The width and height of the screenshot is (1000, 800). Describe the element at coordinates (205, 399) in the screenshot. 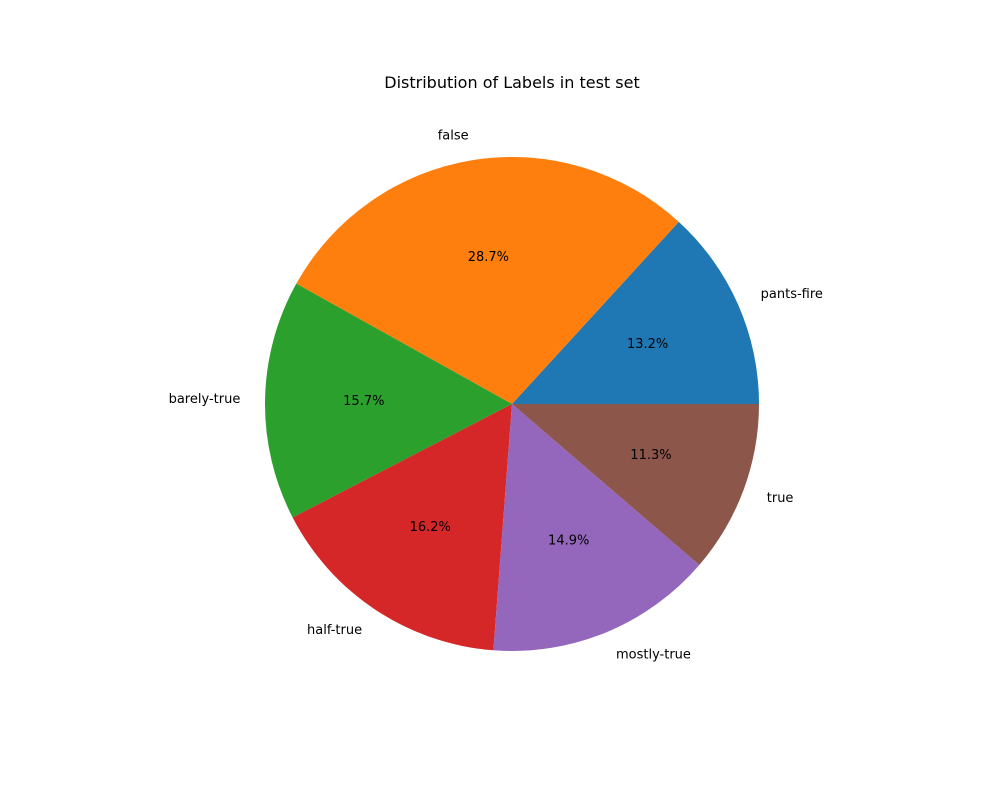

I see `category-label-barely-true: barely-true` at that location.